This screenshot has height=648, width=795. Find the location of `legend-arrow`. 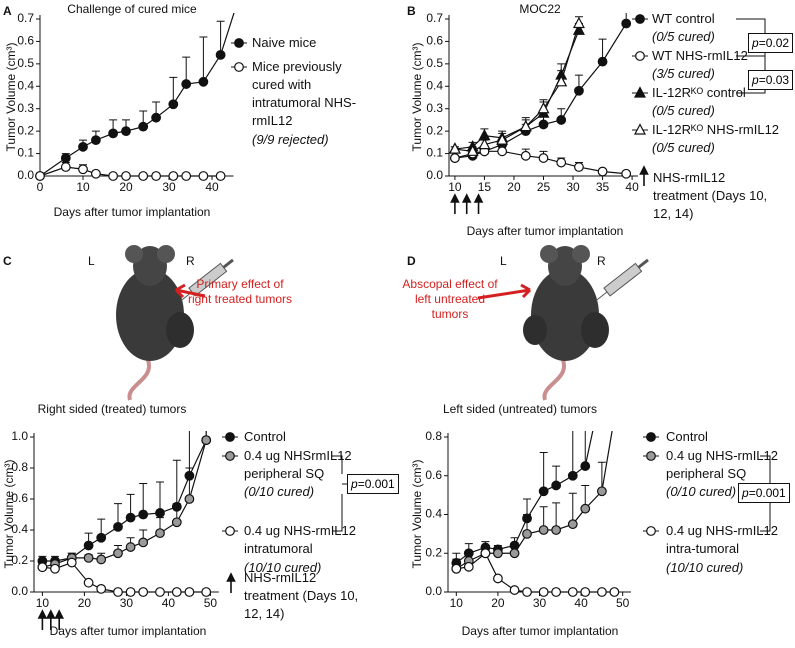

legend-arrow is located at coordinates (644, 175).